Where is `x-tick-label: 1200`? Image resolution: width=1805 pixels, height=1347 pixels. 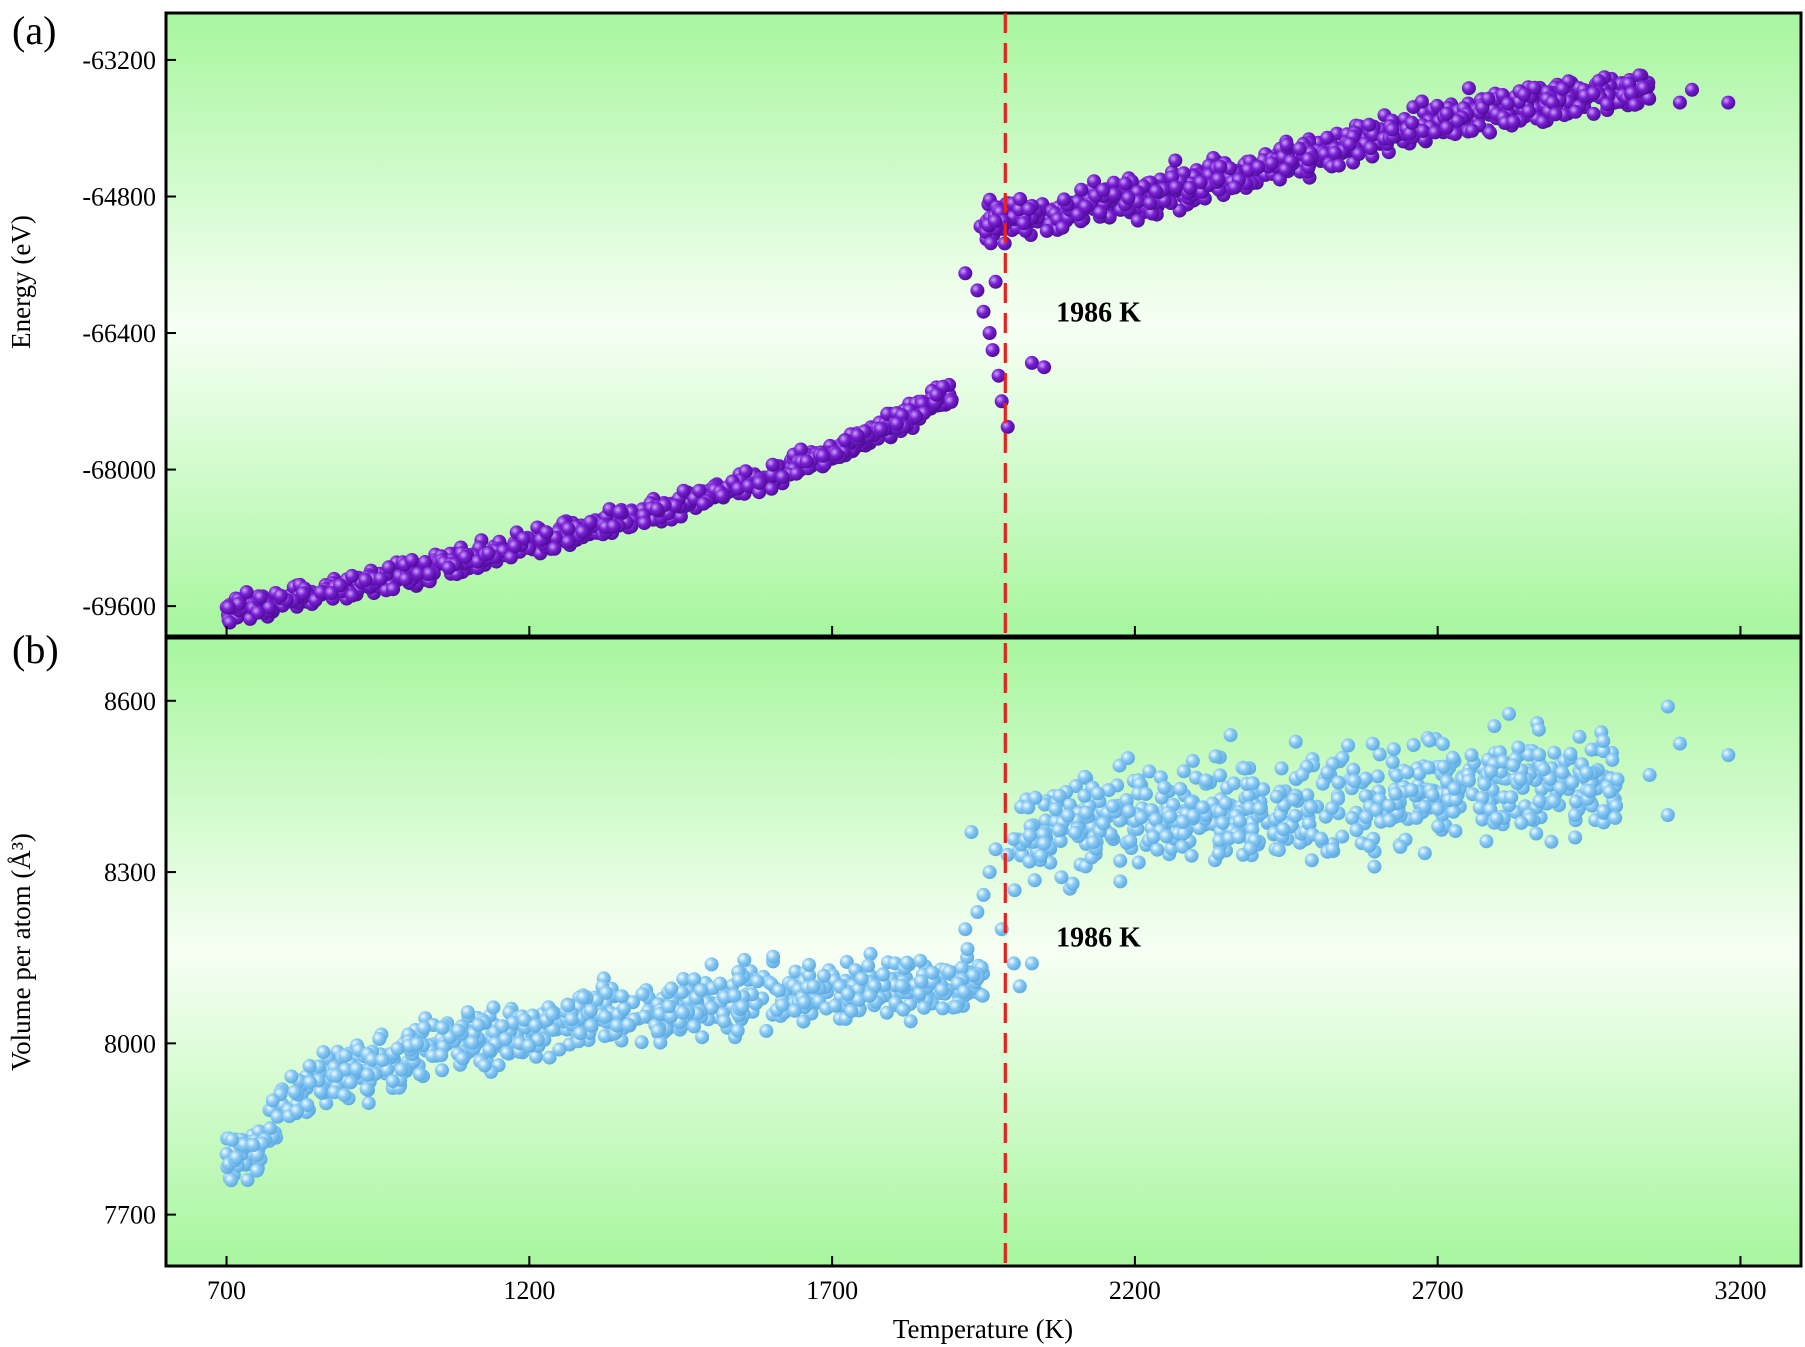 x-tick-label: 1200 is located at coordinates (529, 1290).